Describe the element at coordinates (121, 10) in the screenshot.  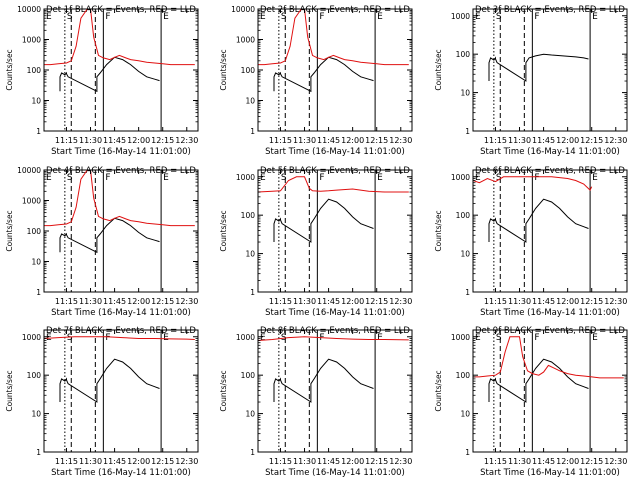
I see `panel-title: Det 1f BLACK = Events, RED = LLD` at that location.